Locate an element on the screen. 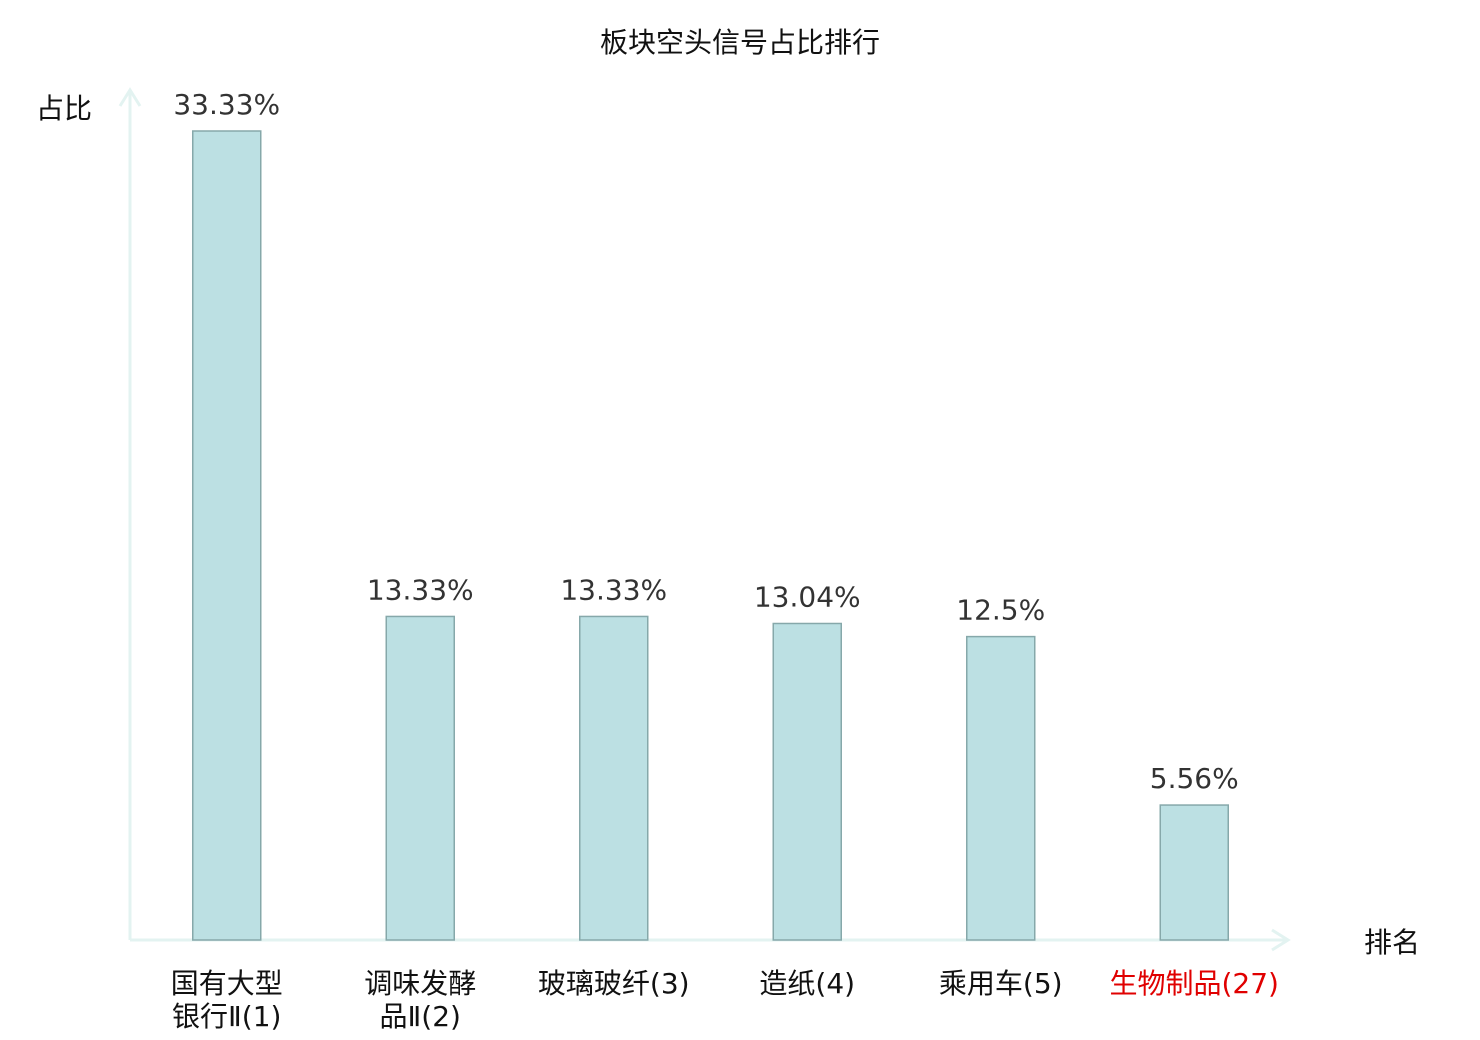 This screenshot has height=1040, width=1480. x-axis-arrow-icon is located at coordinates (1281, 940).